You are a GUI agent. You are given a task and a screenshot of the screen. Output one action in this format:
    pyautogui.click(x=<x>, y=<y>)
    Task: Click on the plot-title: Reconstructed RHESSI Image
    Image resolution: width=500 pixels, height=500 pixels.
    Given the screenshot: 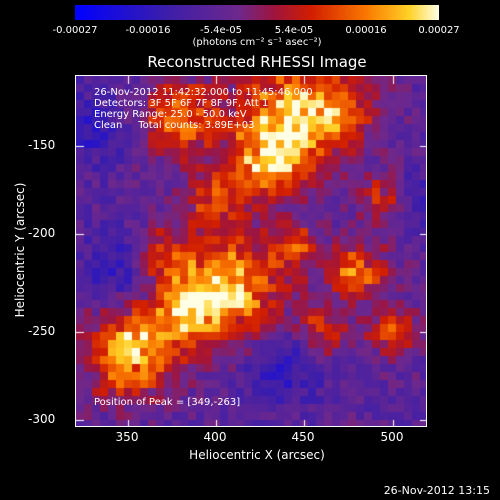 What is the action you would take?
    pyautogui.click(x=257, y=62)
    